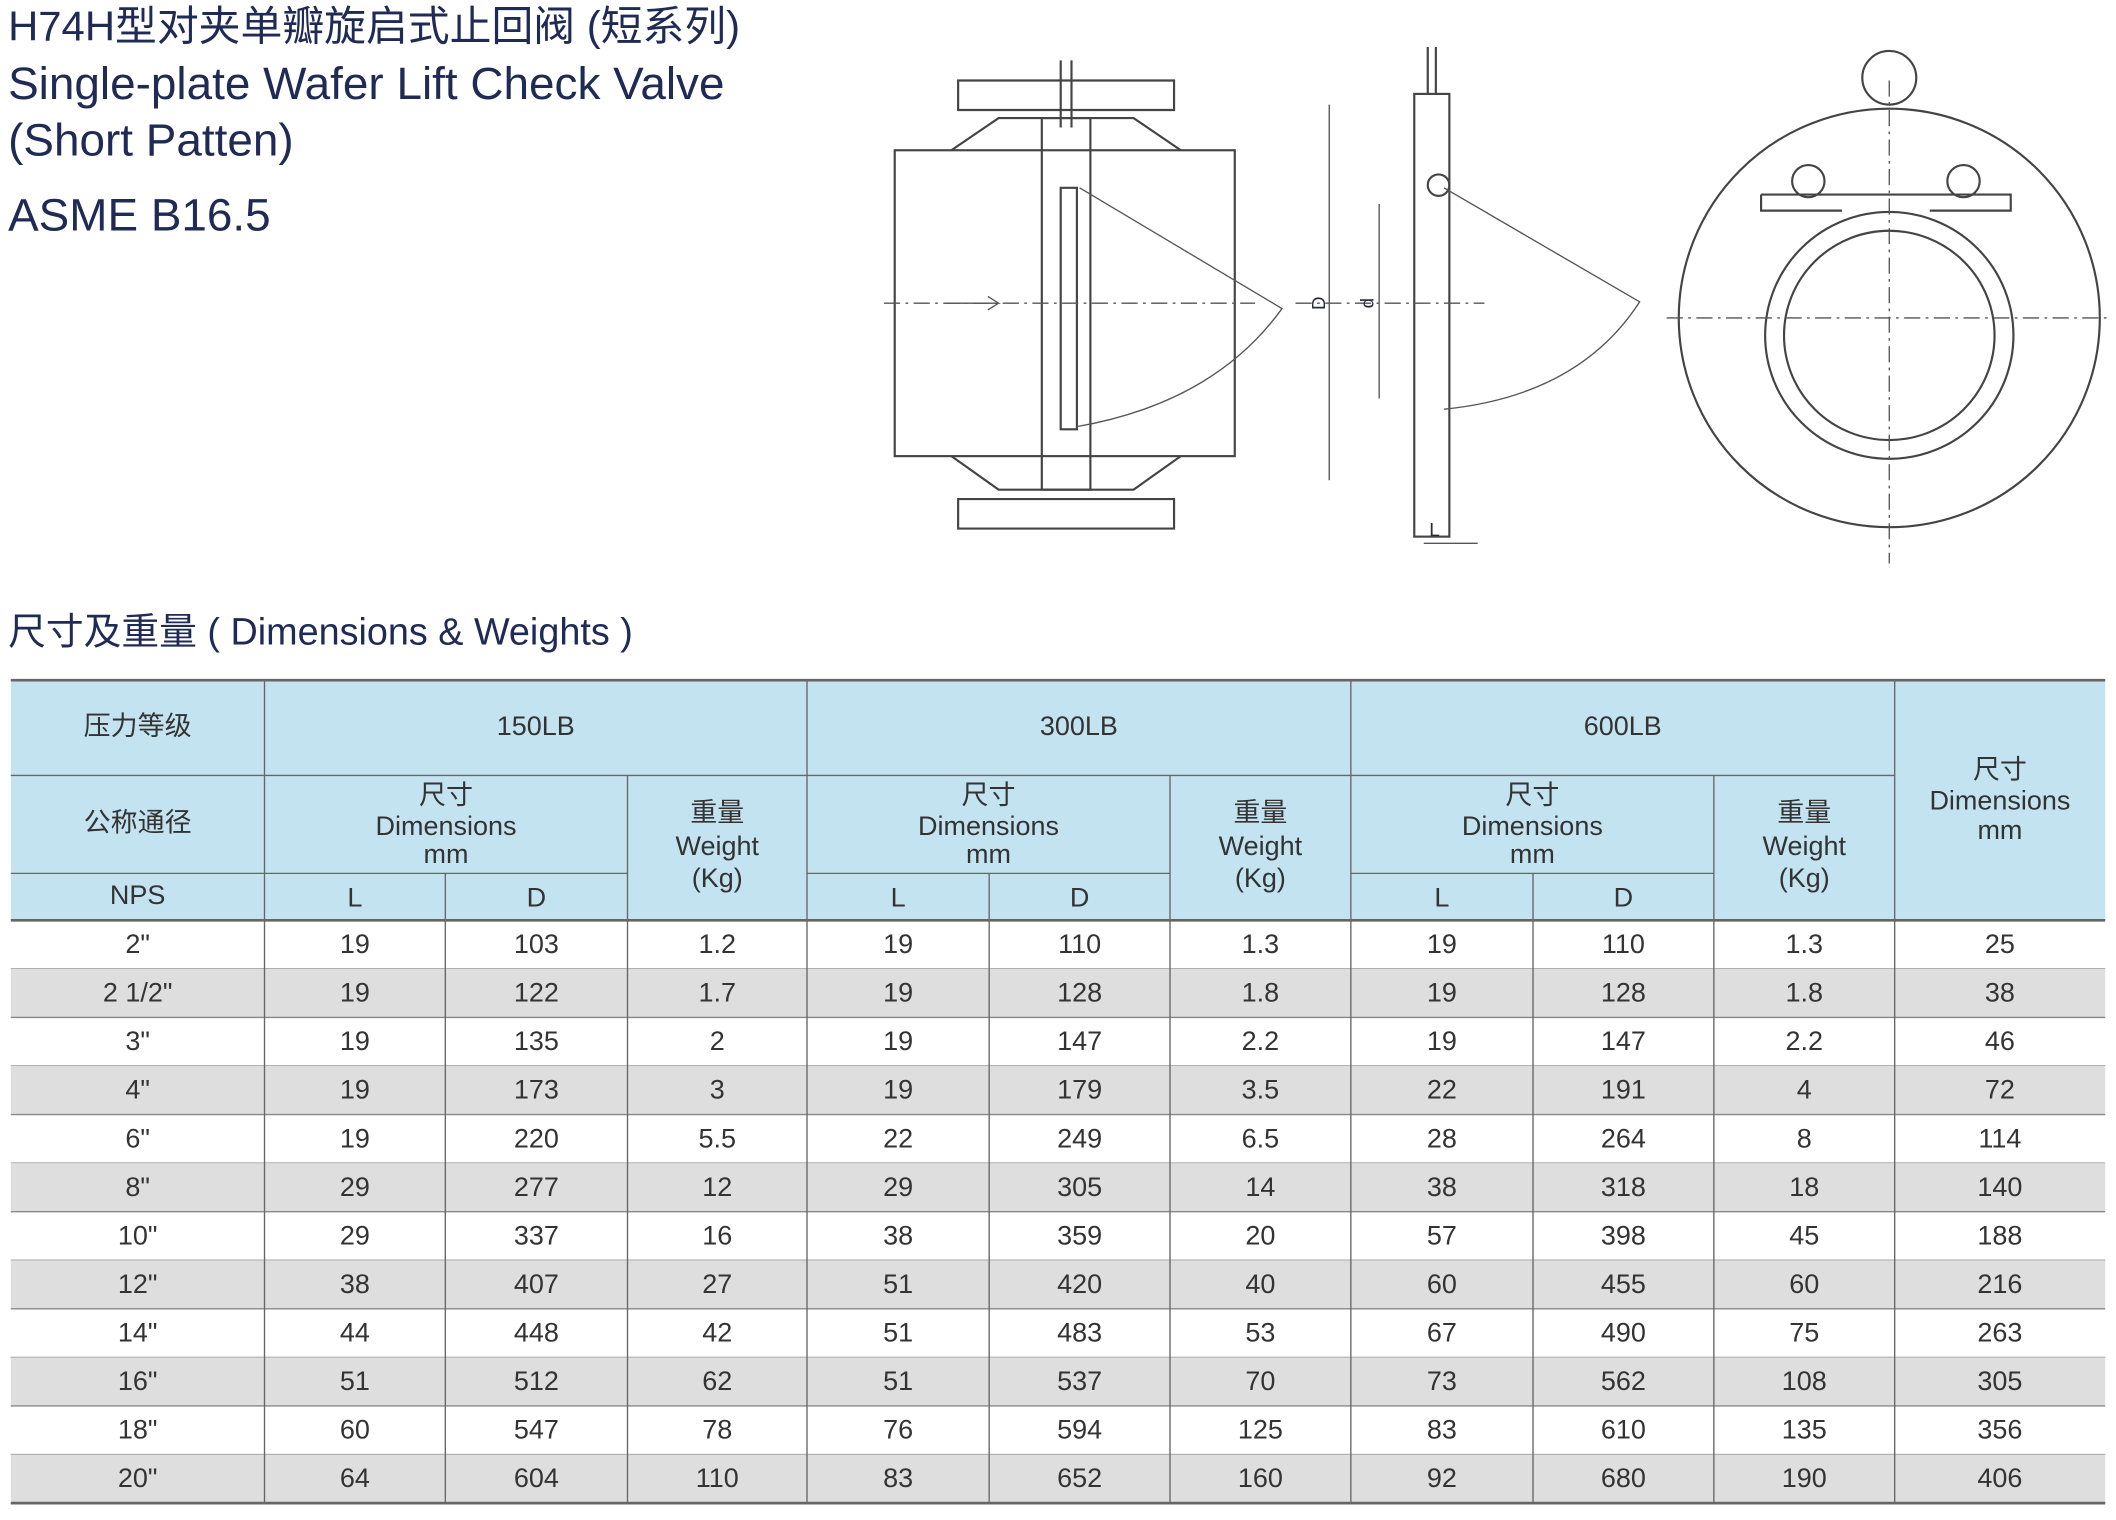 This screenshot has height=1520, width=2116. What do you see at coordinates (1079, 1187) in the screenshot?
I see `cell: 305` at bounding box center [1079, 1187].